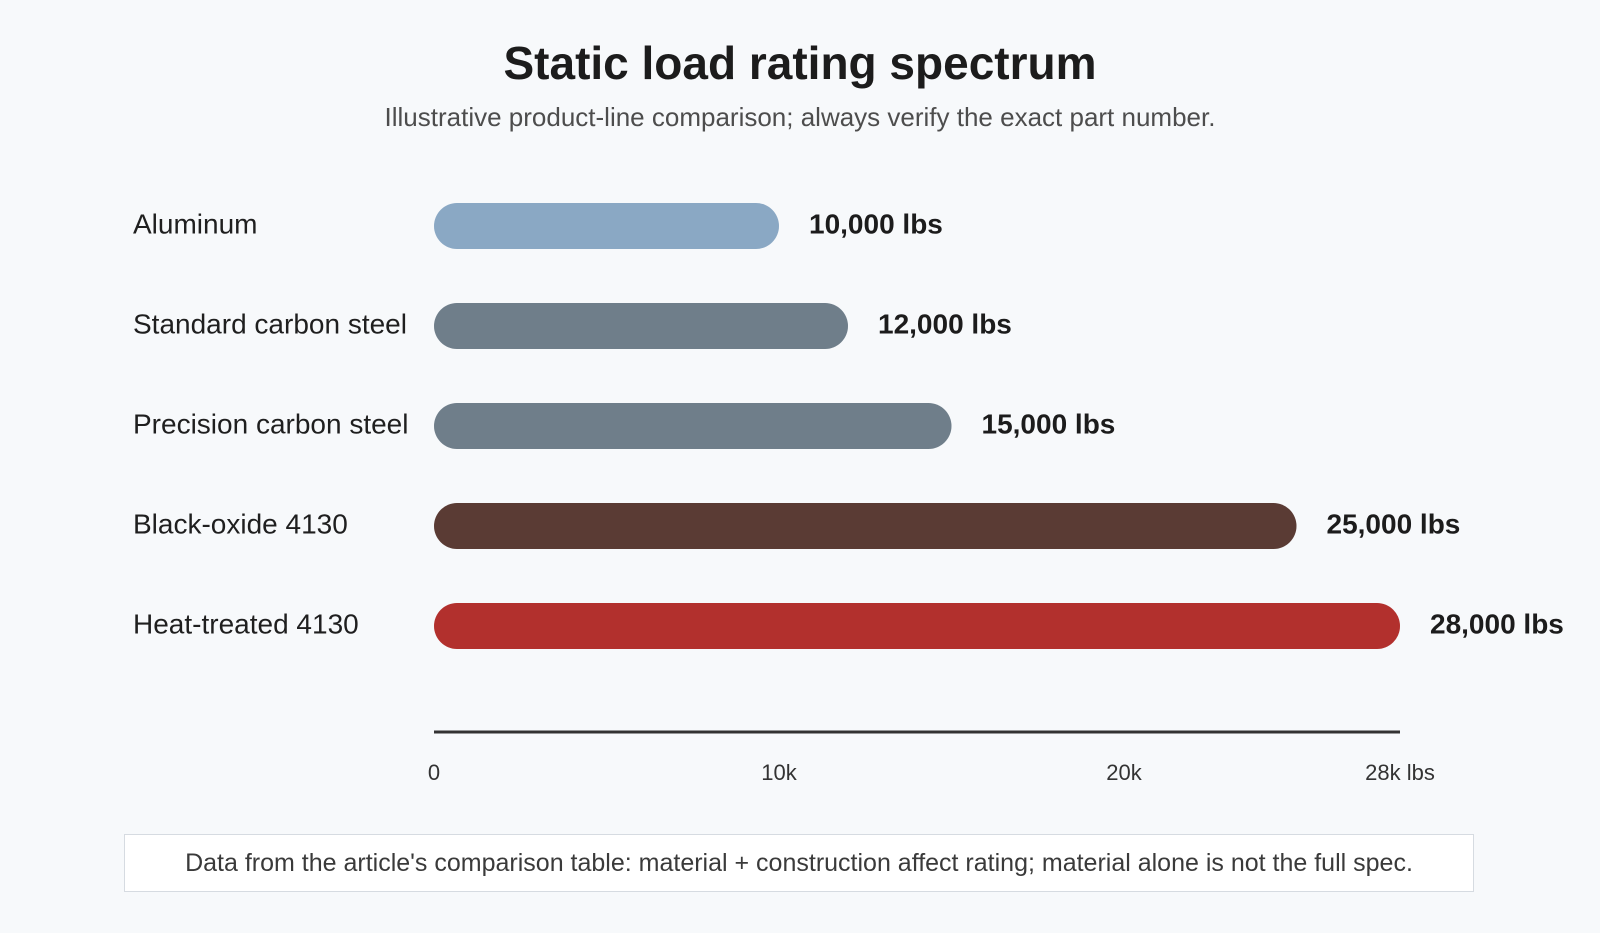  What do you see at coordinates (800, 63) in the screenshot?
I see `chart-title: Static load rating spectrum` at bounding box center [800, 63].